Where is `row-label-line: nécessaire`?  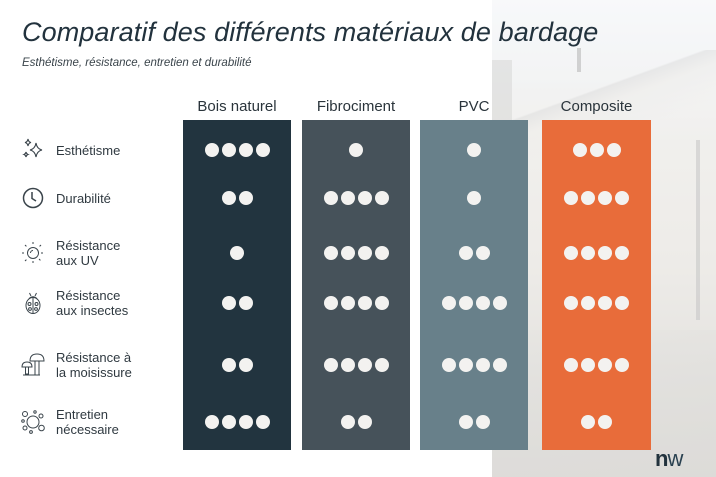
row-label-line: nécessaire is located at coordinates (87, 429).